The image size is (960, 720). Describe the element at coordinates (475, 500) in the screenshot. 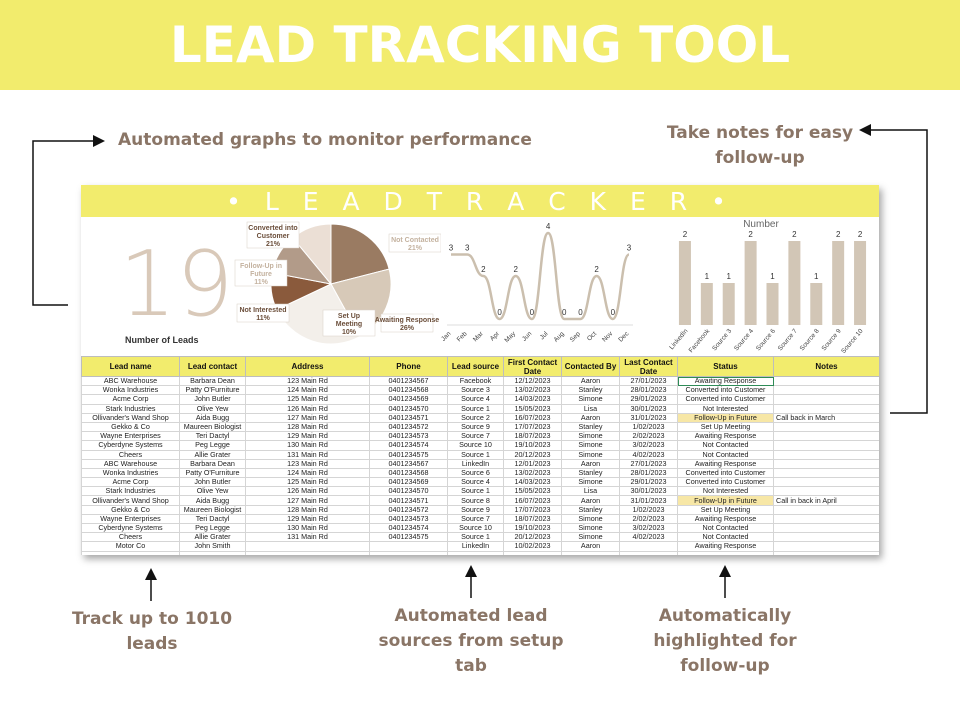

I see `table-cell: Source 8` at that location.